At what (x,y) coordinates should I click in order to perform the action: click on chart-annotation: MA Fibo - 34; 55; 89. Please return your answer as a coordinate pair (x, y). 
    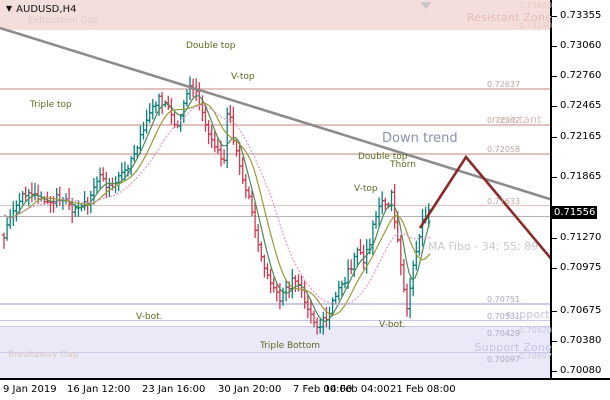
    Looking at the image, I should click on (483, 246).